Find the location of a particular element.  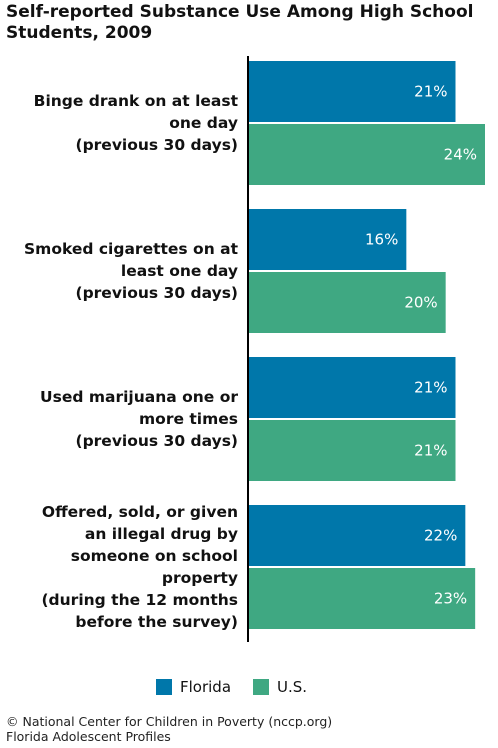

data-label: 20% is located at coordinates (420, 303).